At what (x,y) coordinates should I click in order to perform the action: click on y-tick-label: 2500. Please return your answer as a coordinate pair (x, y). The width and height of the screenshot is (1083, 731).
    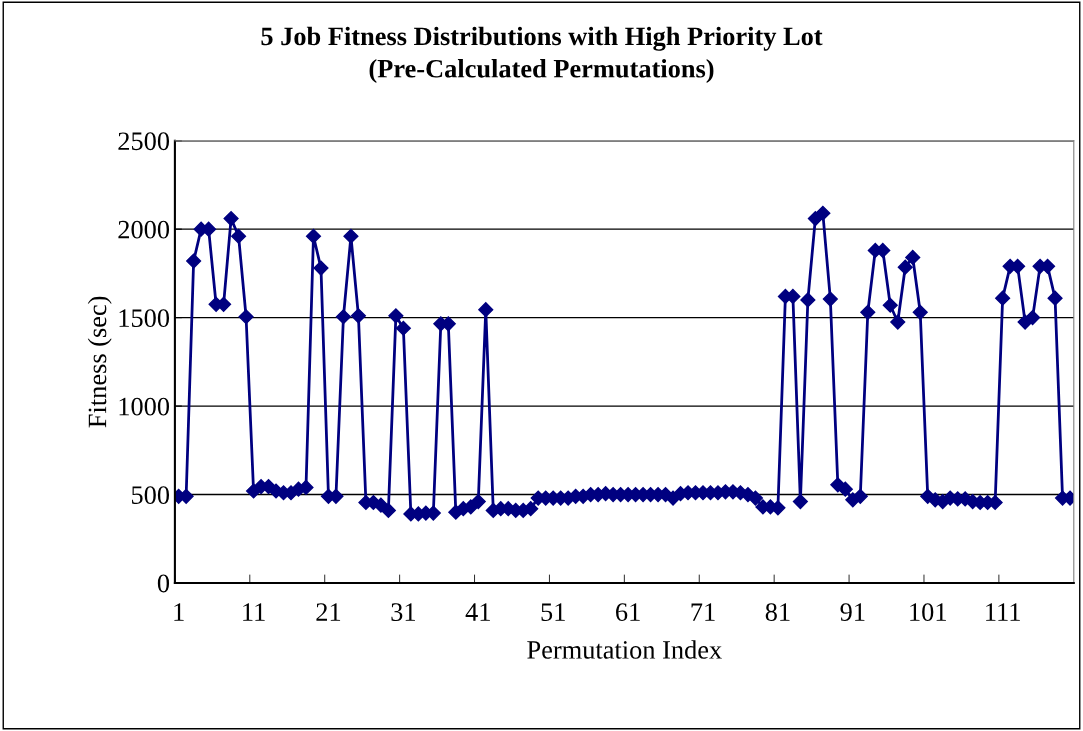
    Looking at the image, I should click on (144, 141).